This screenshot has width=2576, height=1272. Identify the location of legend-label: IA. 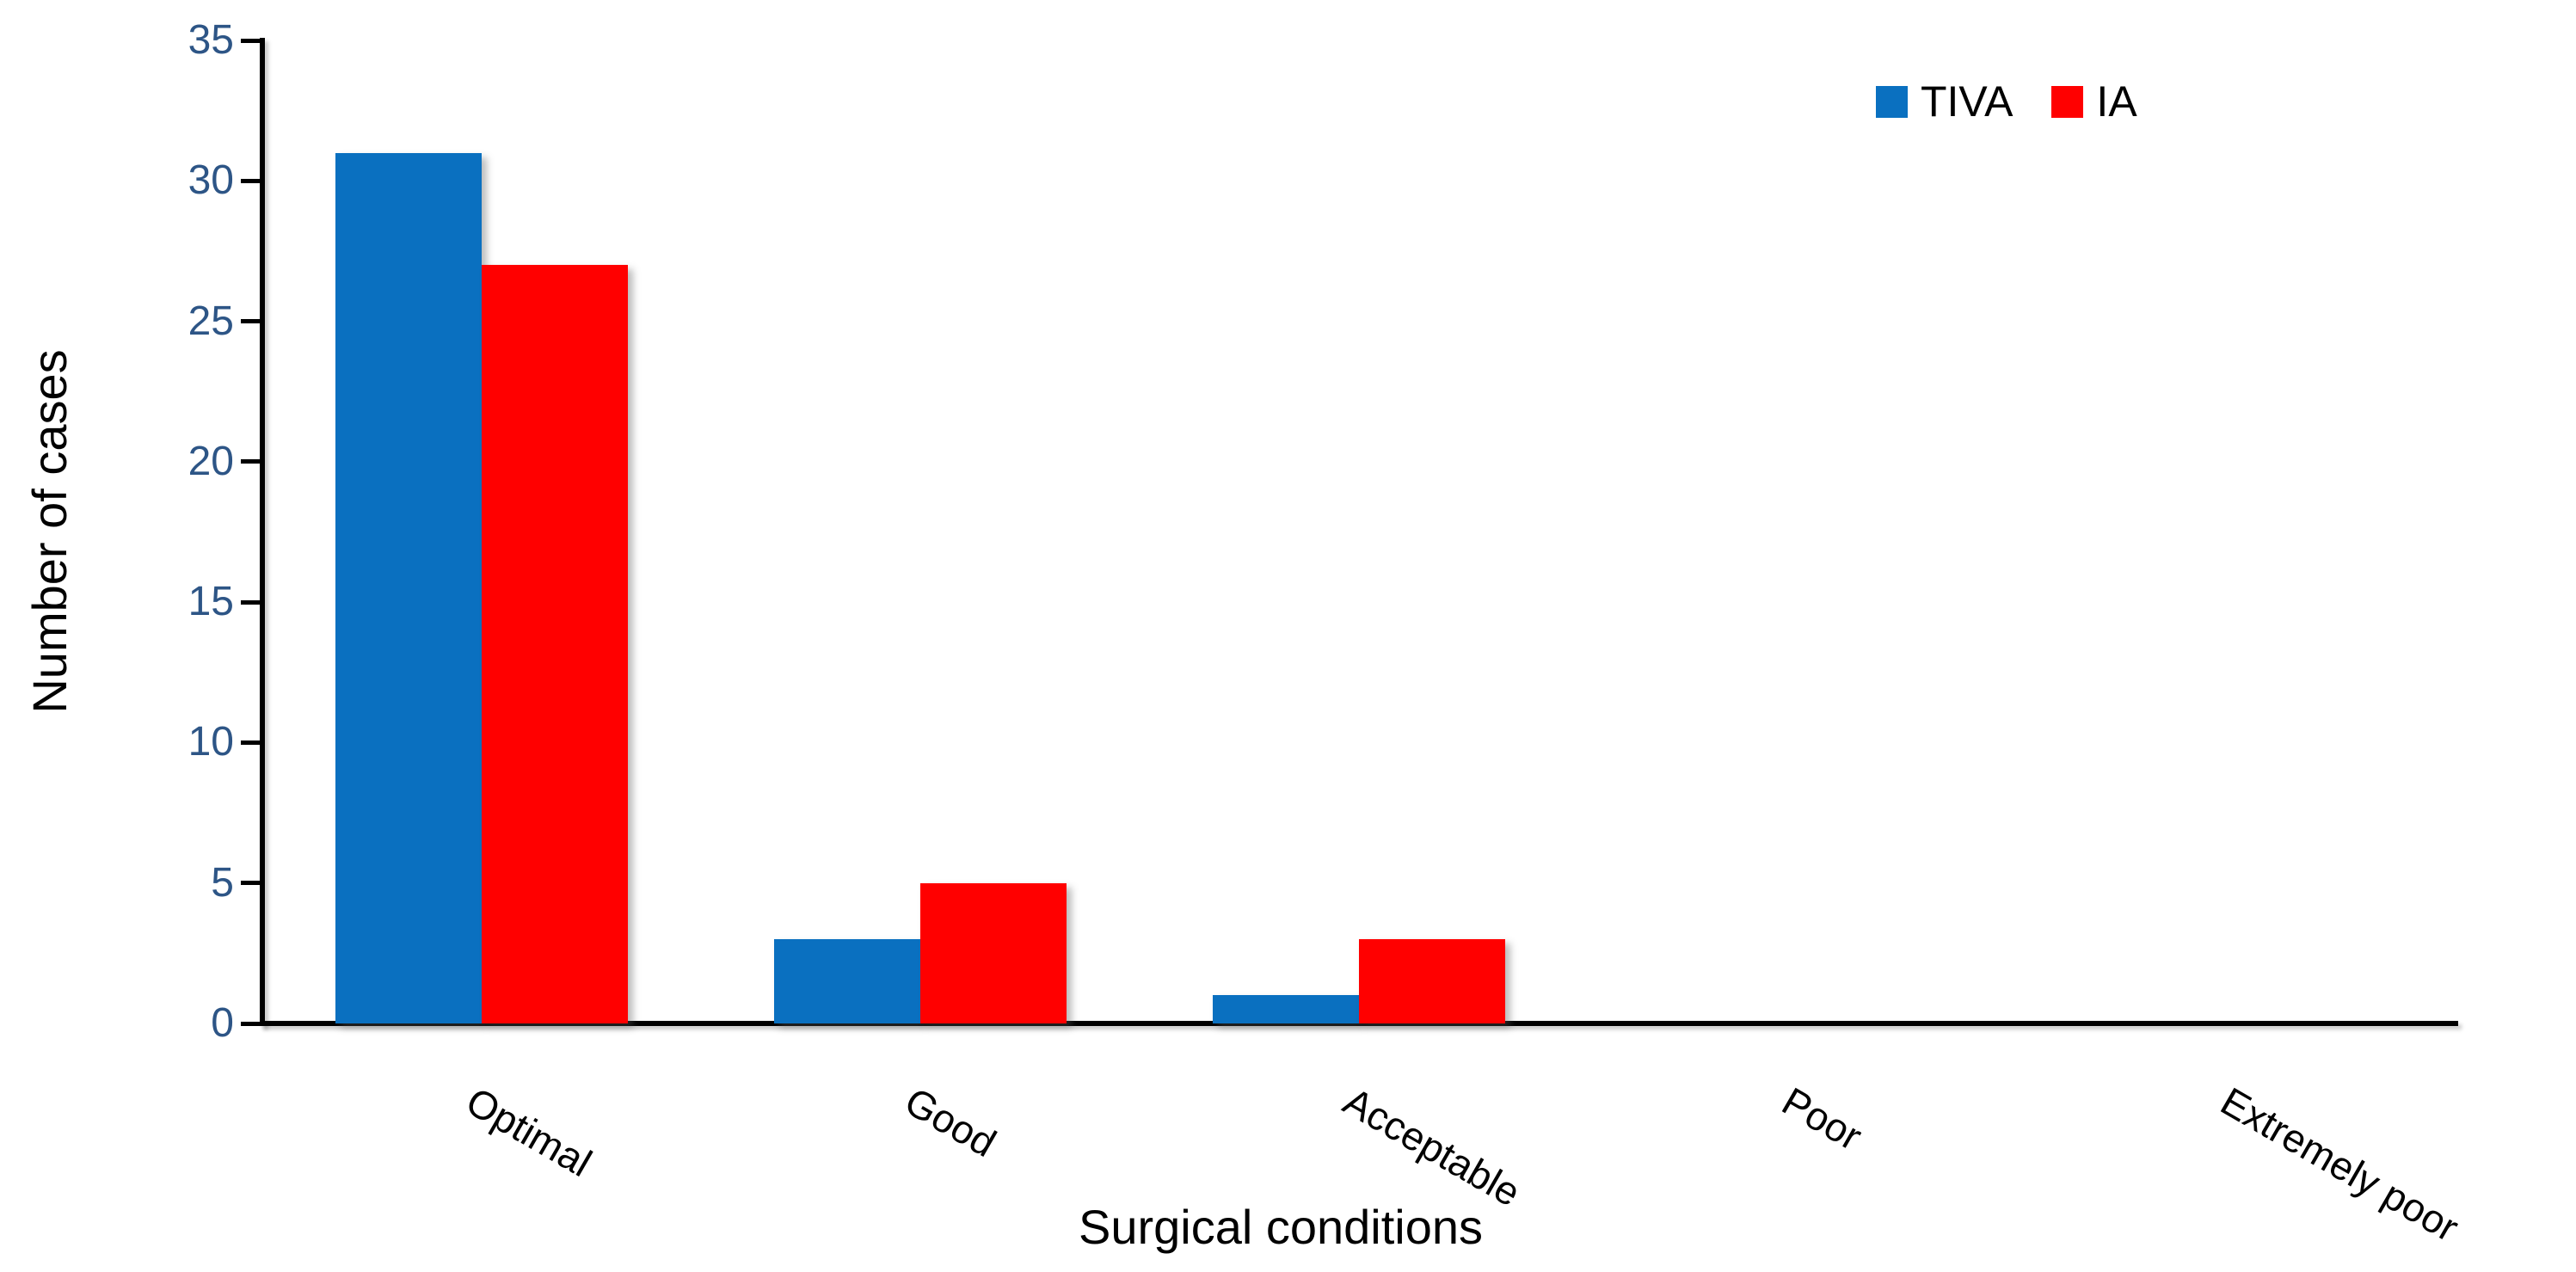
(2116, 101).